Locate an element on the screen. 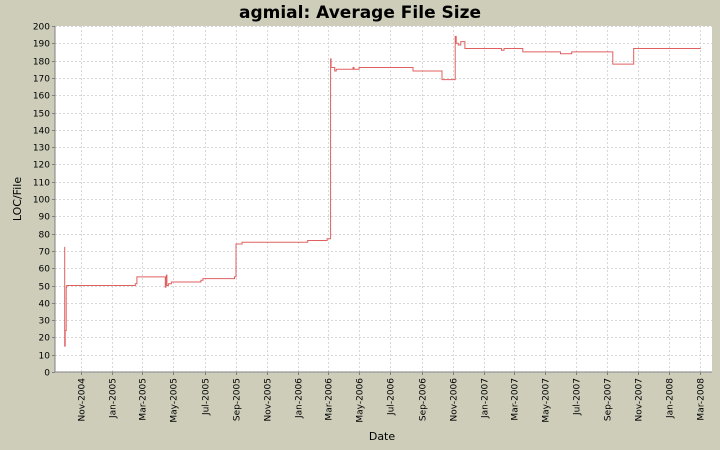  x-tick-label: Mar-2005 is located at coordinates (144, 399).